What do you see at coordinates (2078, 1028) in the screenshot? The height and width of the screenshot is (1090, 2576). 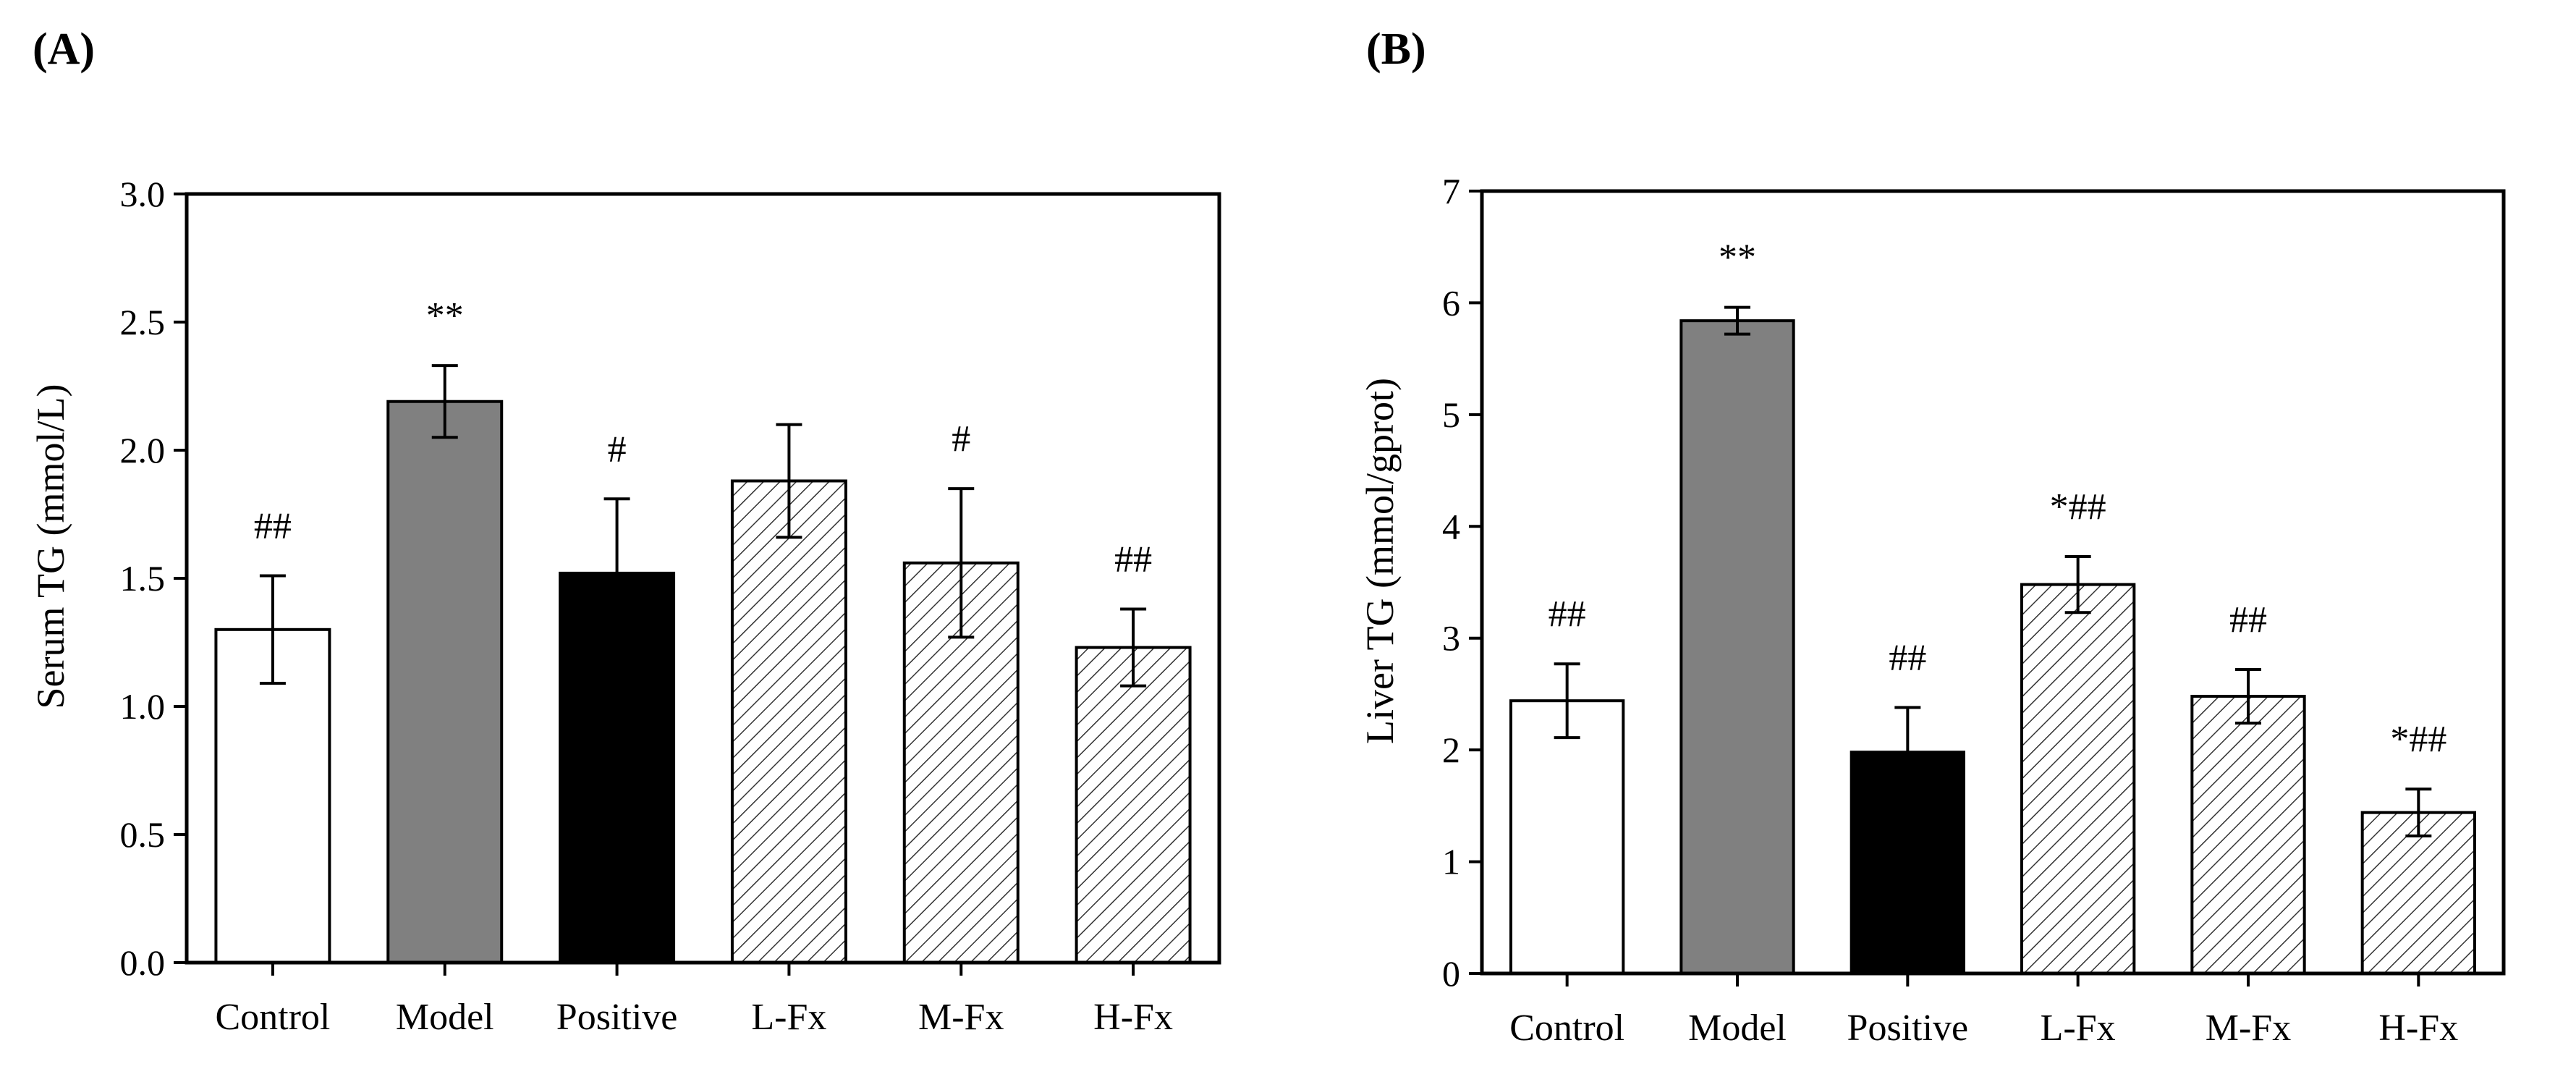 I see `x-tick-label-b-3: L-Fx` at bounding box center [2078, 1028].